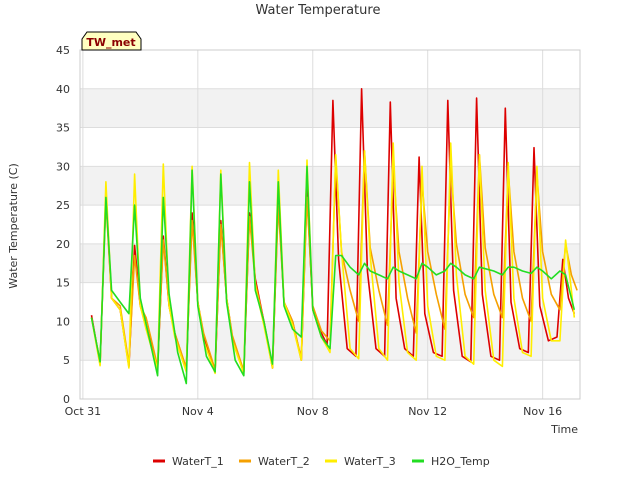  I want to click on y-axis-ticks: 0 5 10 15 20 25 30 35 40 45, so click(63, 225).